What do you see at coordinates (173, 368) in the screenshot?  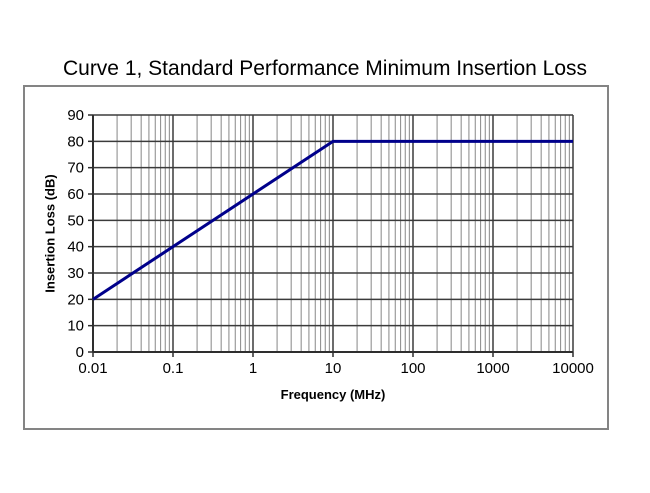 I see `x-tick-label: 0.1` at bounding box center [173, 368].